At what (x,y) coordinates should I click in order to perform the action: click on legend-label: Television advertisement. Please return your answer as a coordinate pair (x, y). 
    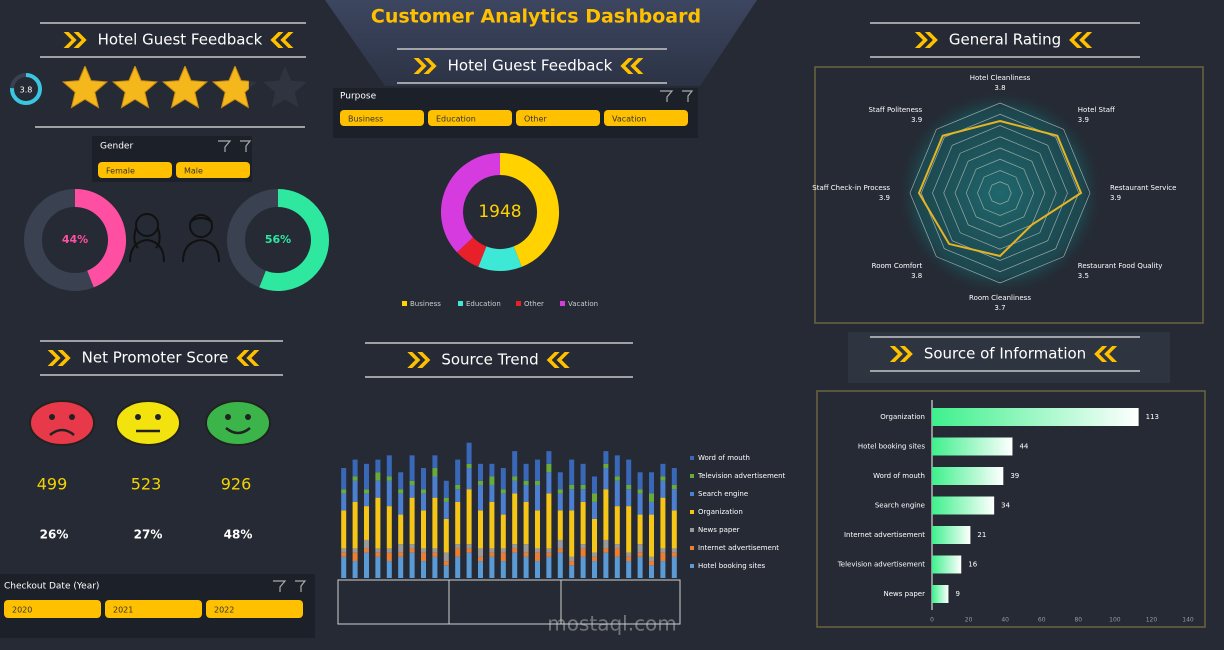
    Looking at the image, I should click on (741, 476).